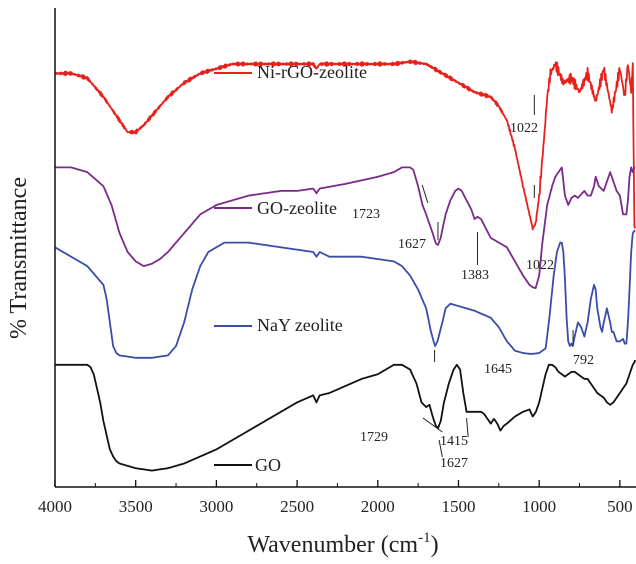 The width and height of the screenshot is (636, 564). What do you see at coordinates (620, 506) in the screenshot?
I see `x-tick-label: 500` at bounding box center [620, 506].